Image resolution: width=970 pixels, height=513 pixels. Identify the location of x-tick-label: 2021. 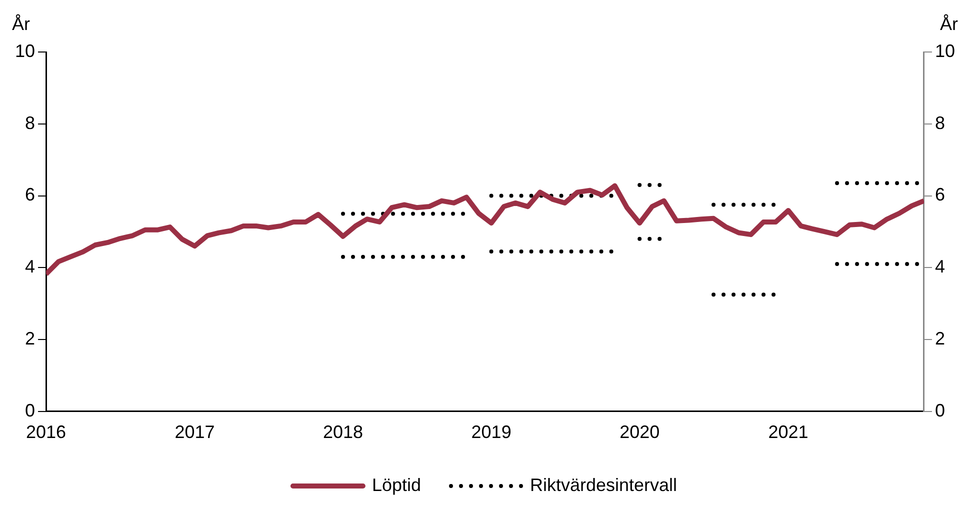
(788, 432).